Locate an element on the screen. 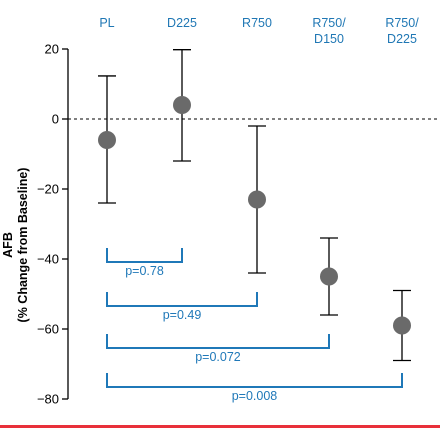  p-value-label: p=0.008 is located at coordinates (255, 396).